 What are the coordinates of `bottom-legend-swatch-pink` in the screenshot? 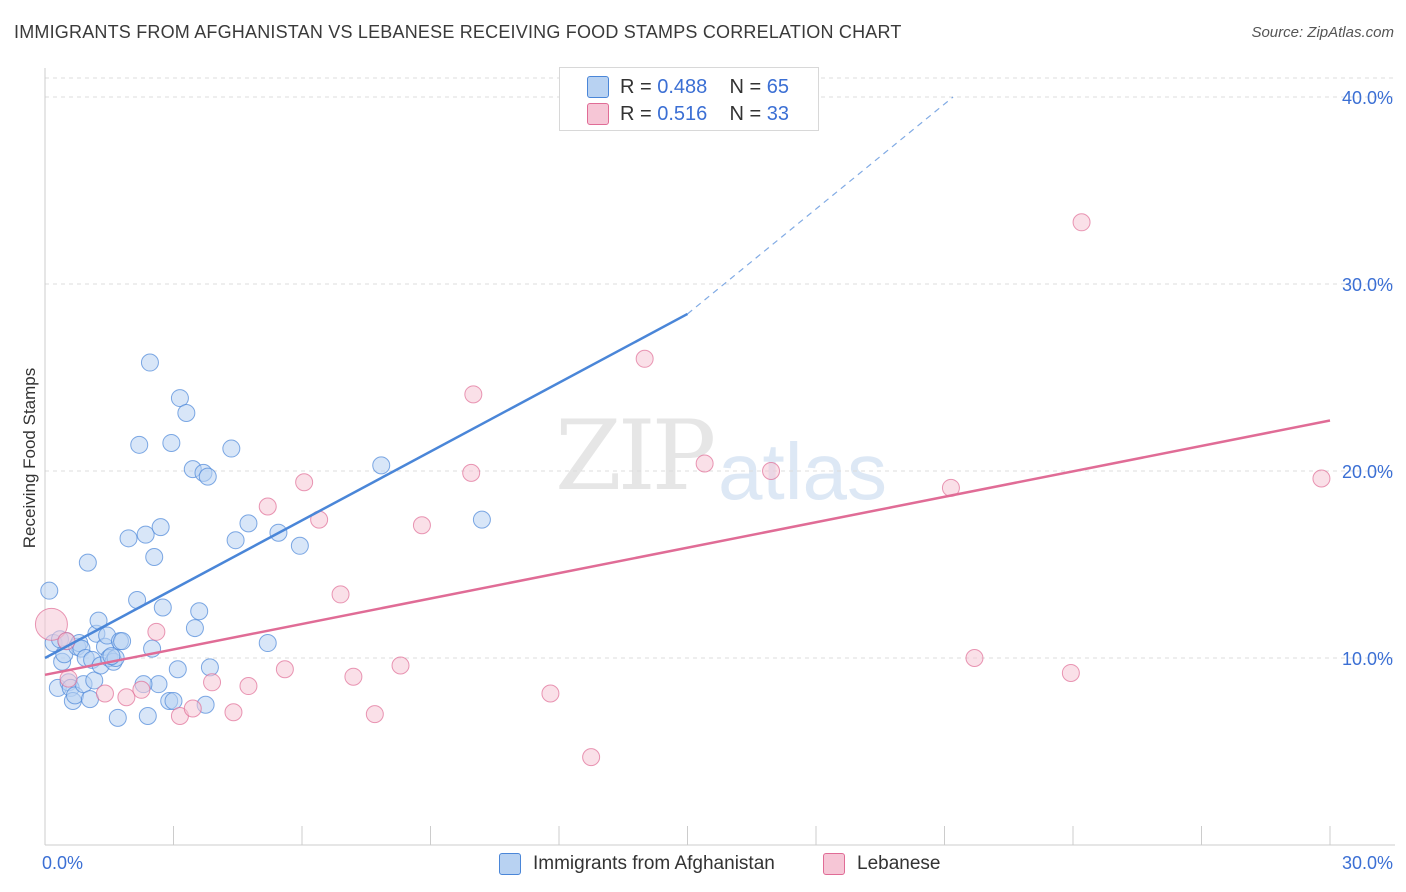 It's located at (834, 864).